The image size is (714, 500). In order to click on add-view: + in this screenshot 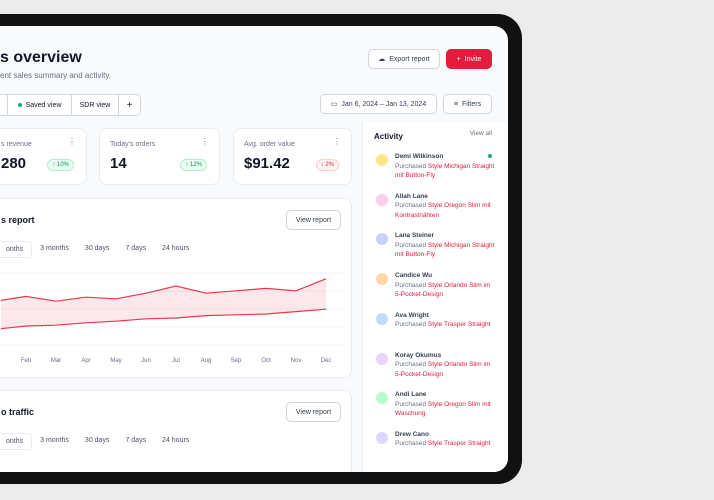, I will do `click(129, 105)`.